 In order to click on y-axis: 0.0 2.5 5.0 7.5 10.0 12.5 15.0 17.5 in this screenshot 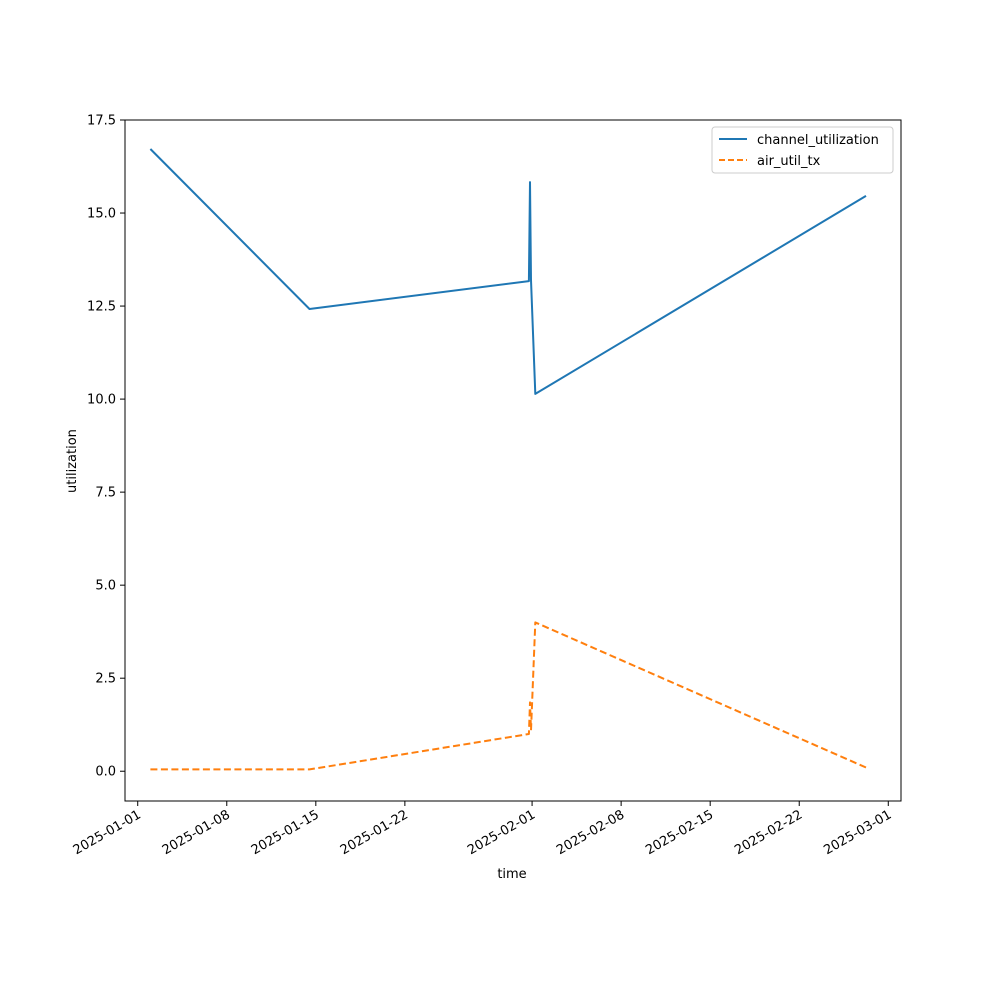, I will do `click(106, 447)`.